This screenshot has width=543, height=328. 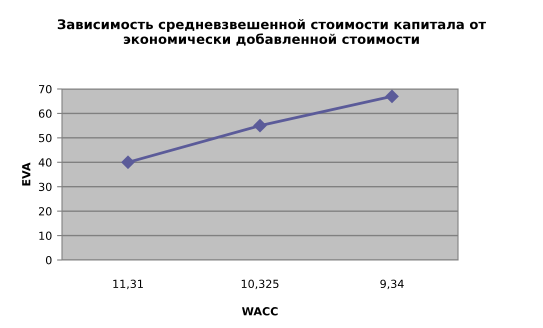 What do you see at coordinates (45, 211) in the screenshot?
I see `y-tick-label: 20` at bounding box center [45, 211].